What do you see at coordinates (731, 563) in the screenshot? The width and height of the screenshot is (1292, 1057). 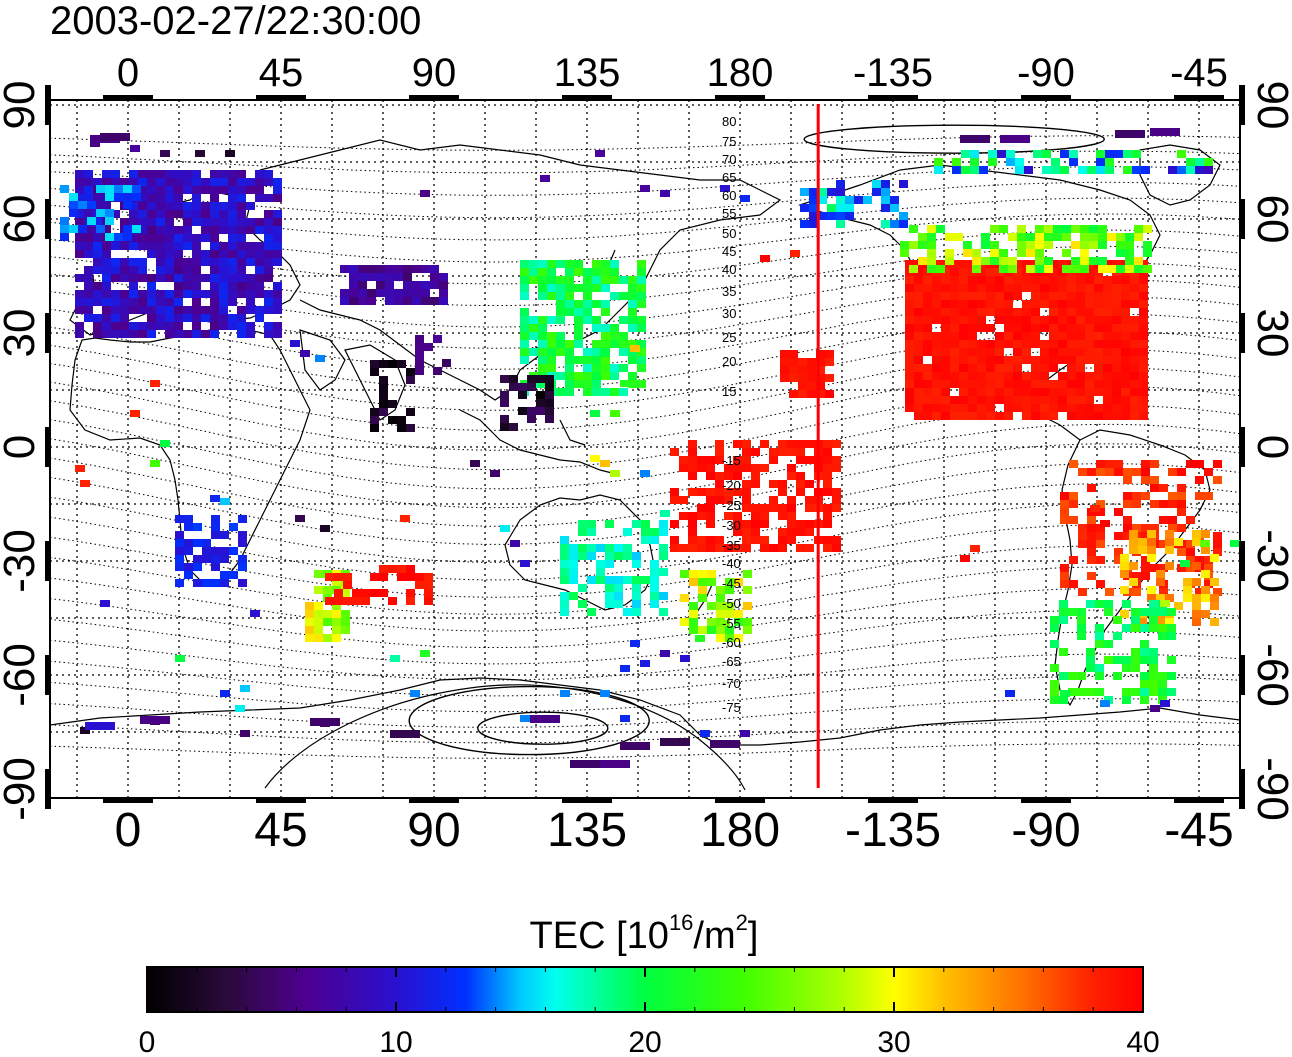 I see `contour-label: -40` at bounding box center [731, 563].